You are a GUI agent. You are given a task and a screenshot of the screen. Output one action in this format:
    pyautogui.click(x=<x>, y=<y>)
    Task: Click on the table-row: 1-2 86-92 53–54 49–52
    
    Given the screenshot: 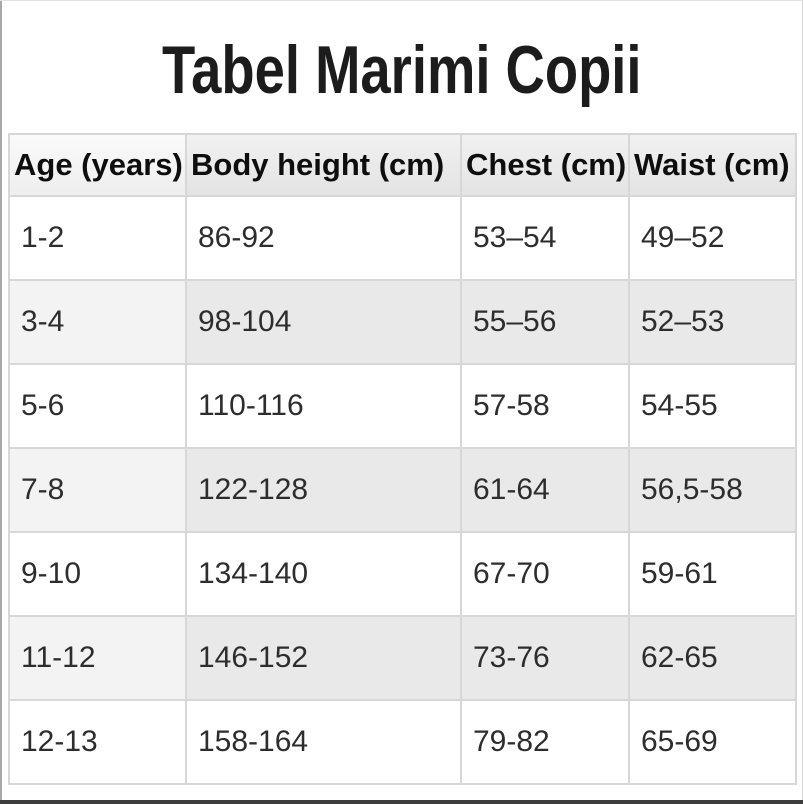 What is the action you would take?
    pyautogui.click(x=402, y=238)
    